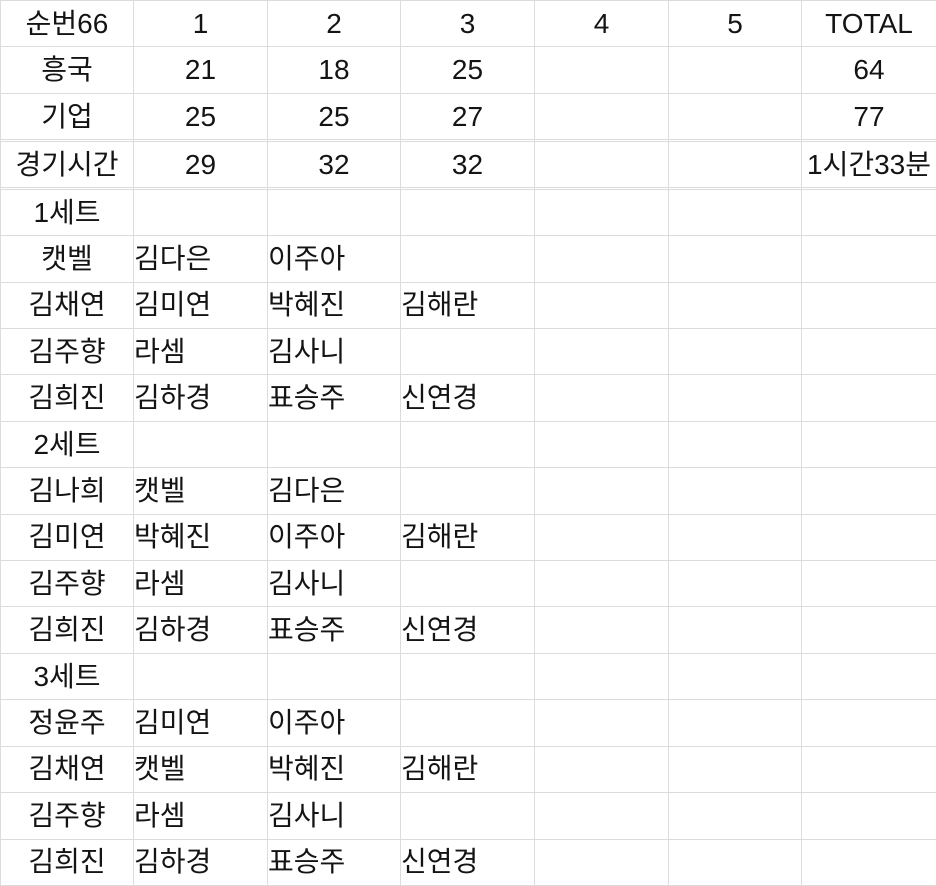 This screenshot has height=886, width=936. I want to click on cell-c21: 표승주, so click(334, 862).